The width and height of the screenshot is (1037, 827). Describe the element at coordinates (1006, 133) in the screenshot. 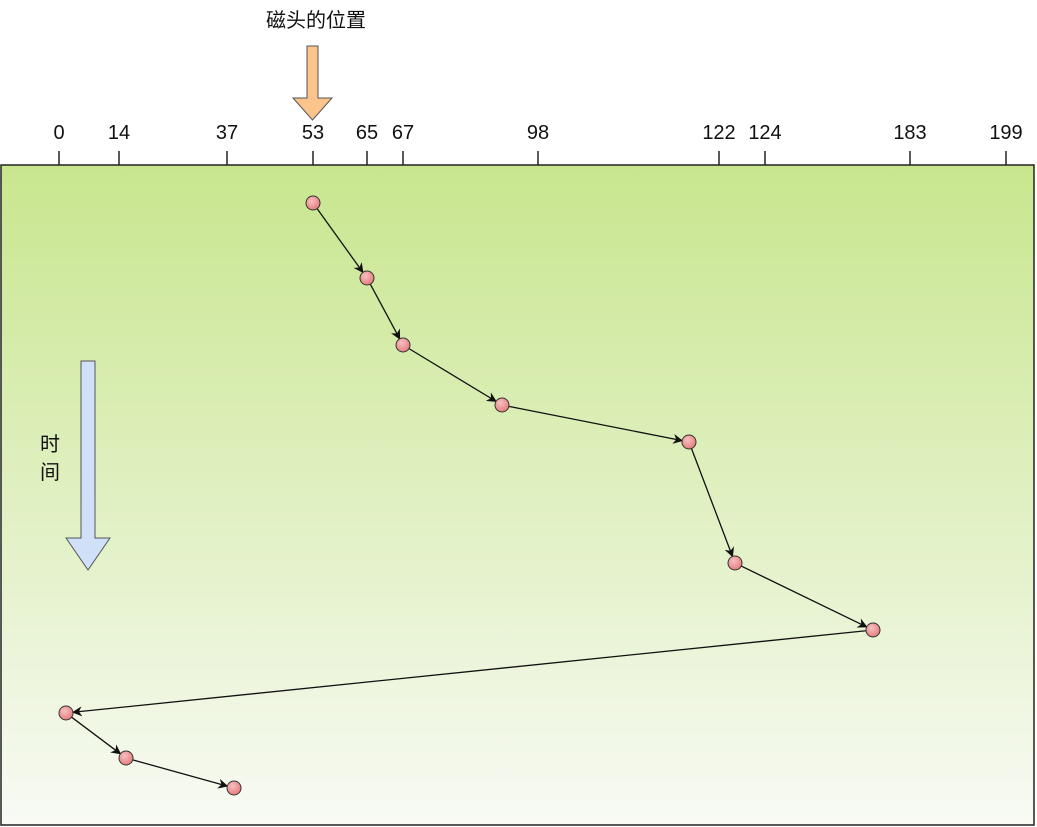

I see `axis-tick-label: 199` at that location.